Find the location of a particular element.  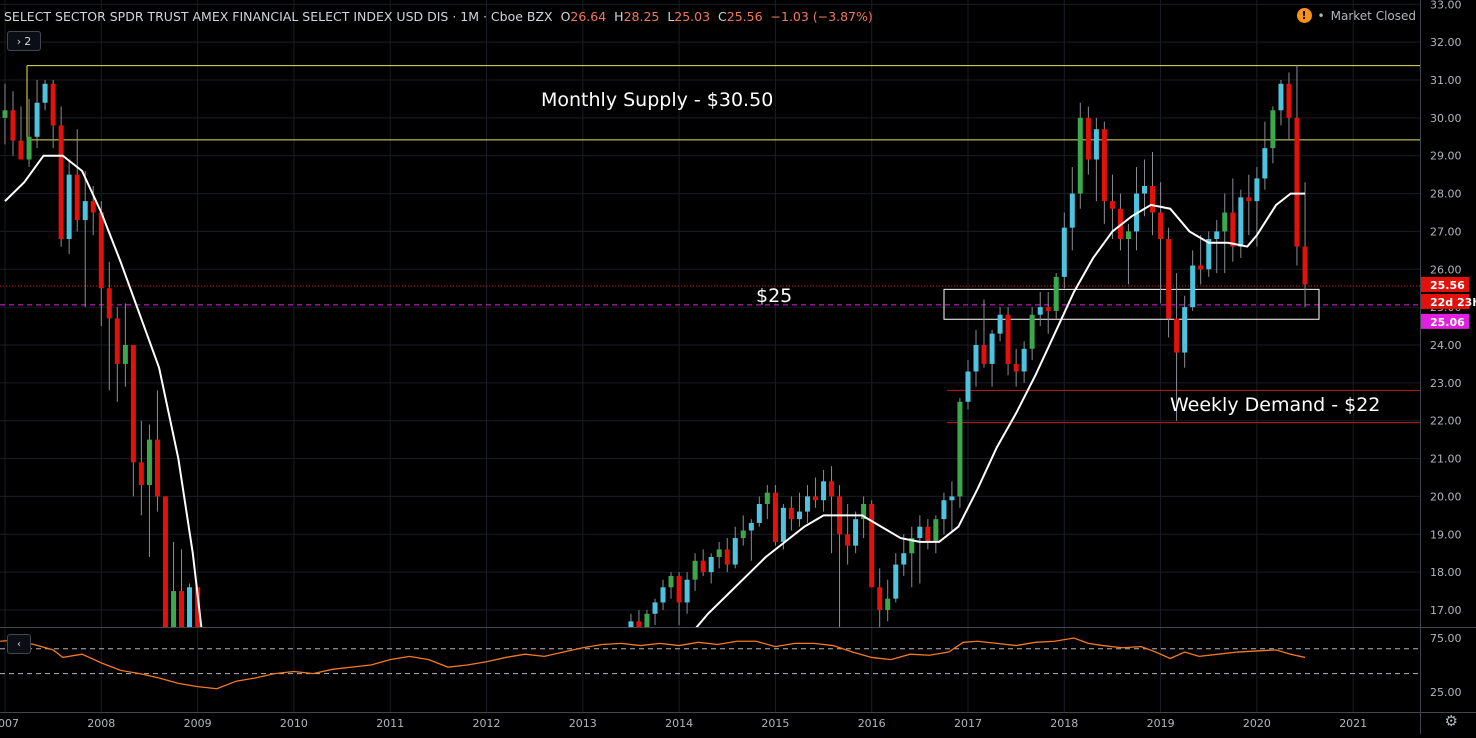

price-tags: 25.56 22d 23h 25.06 is located at coordinates (1448, 302).